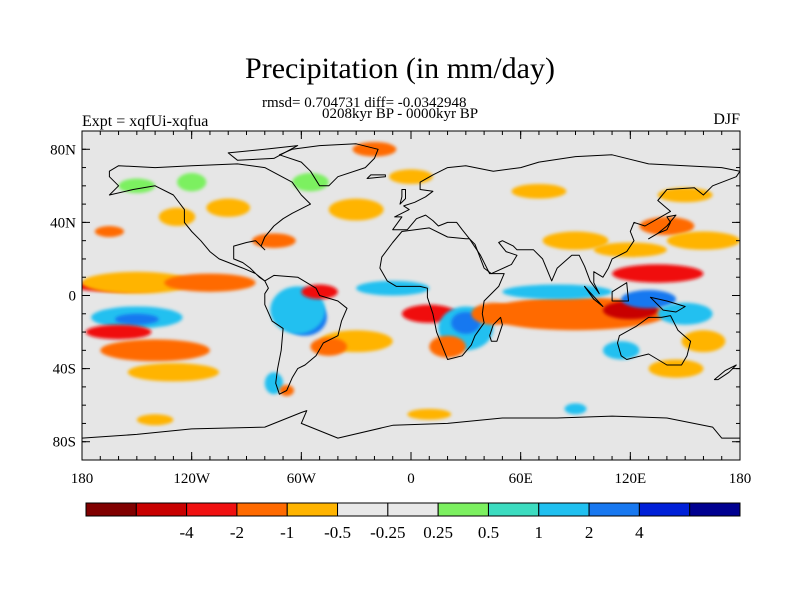 The width and height of the screenshot is (800, 600). I want to click on y-tick-label: 80N, so click(63, 150).